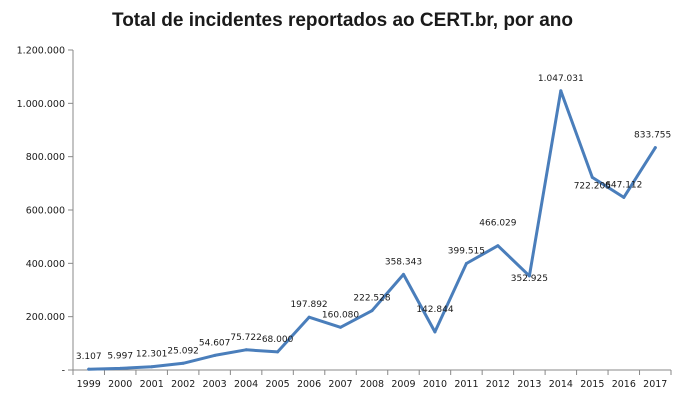 The image size is (685, 400). I want to click on x-tick-label: 1999, so click(89, 384).